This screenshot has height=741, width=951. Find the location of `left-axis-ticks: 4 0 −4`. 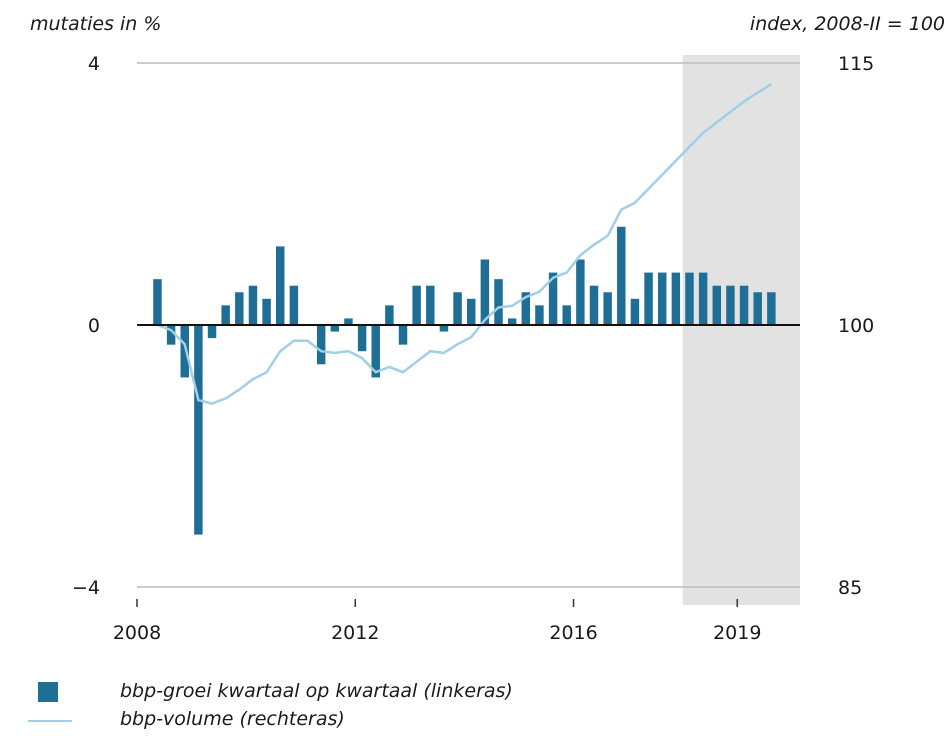

left-axis-ticks: 4 0 −4 is located at coordinates (86, 326).